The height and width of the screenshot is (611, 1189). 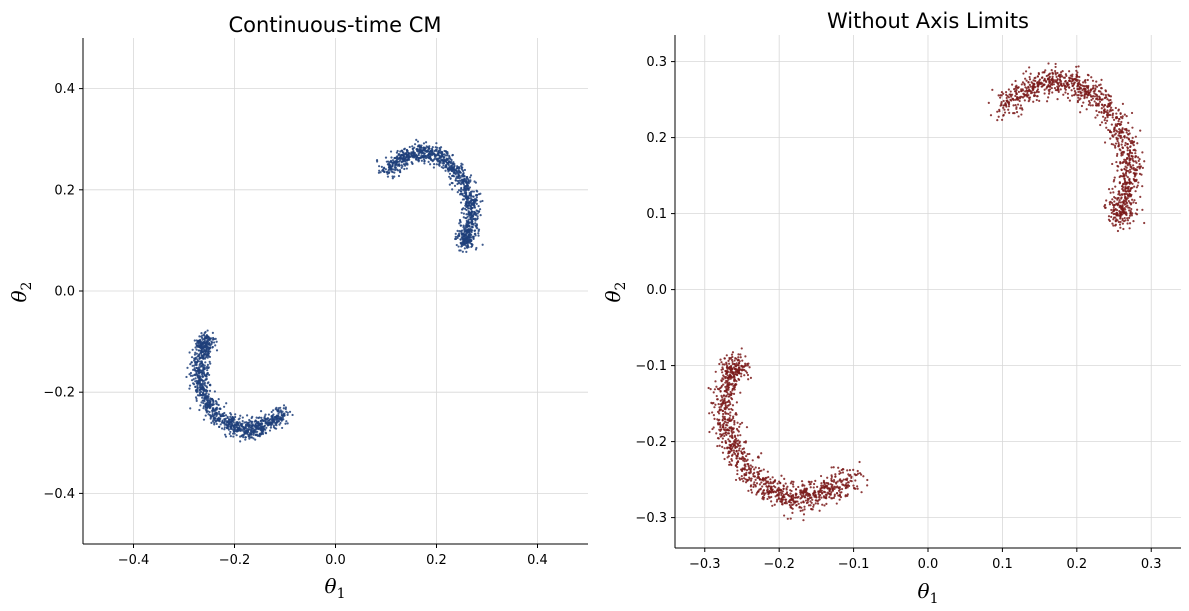 I want to click on right-y-axis-label: θ2, so click(x=615, y=292).